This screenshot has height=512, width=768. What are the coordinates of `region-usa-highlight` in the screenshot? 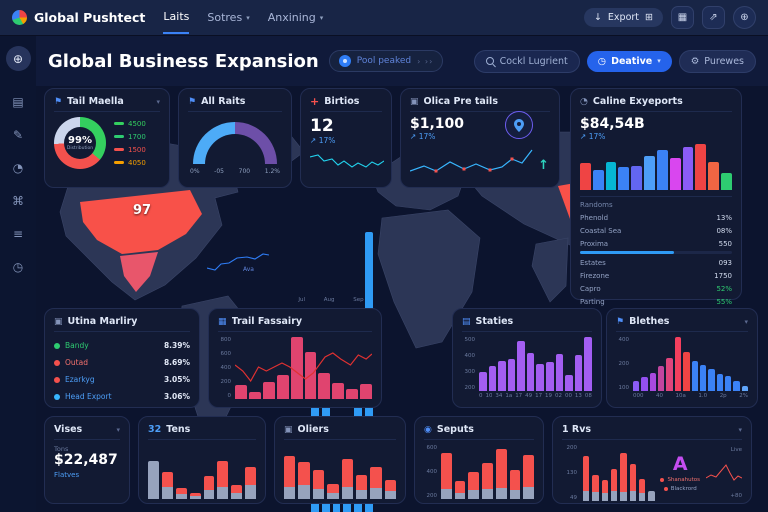 It's located at (141, 222).